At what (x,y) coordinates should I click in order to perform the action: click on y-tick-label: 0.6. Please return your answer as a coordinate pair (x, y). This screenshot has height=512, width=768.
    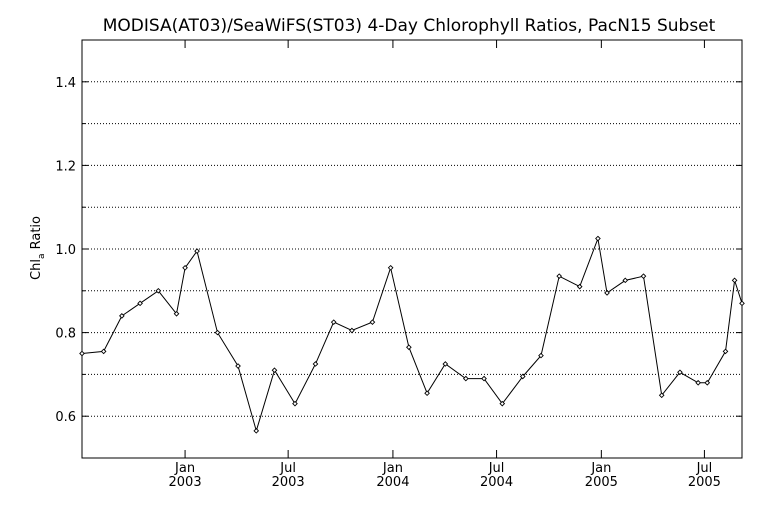
    Looking at the image, I should click on (65, 417).